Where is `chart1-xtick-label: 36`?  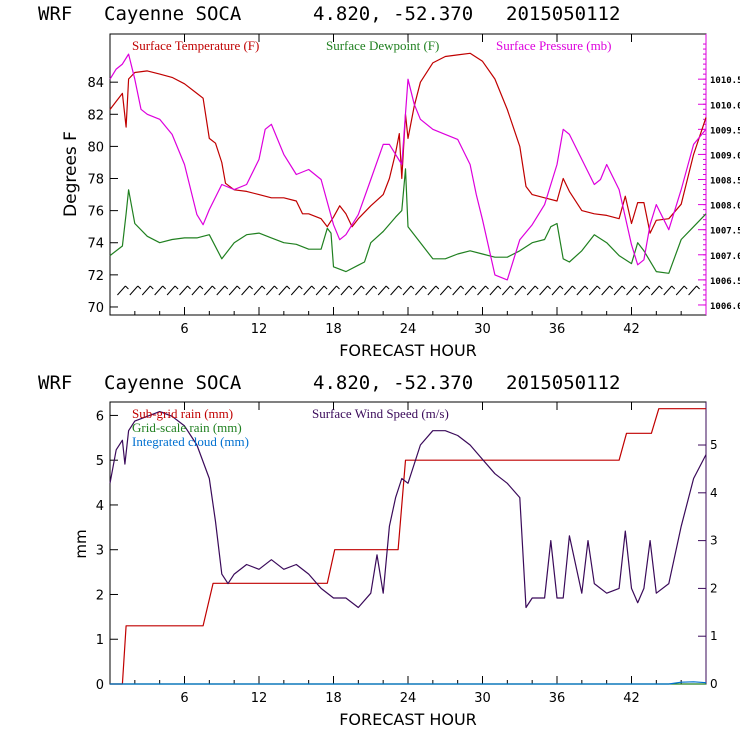 chart1-xtick-label: 36 is located at coordinates (557, 329).